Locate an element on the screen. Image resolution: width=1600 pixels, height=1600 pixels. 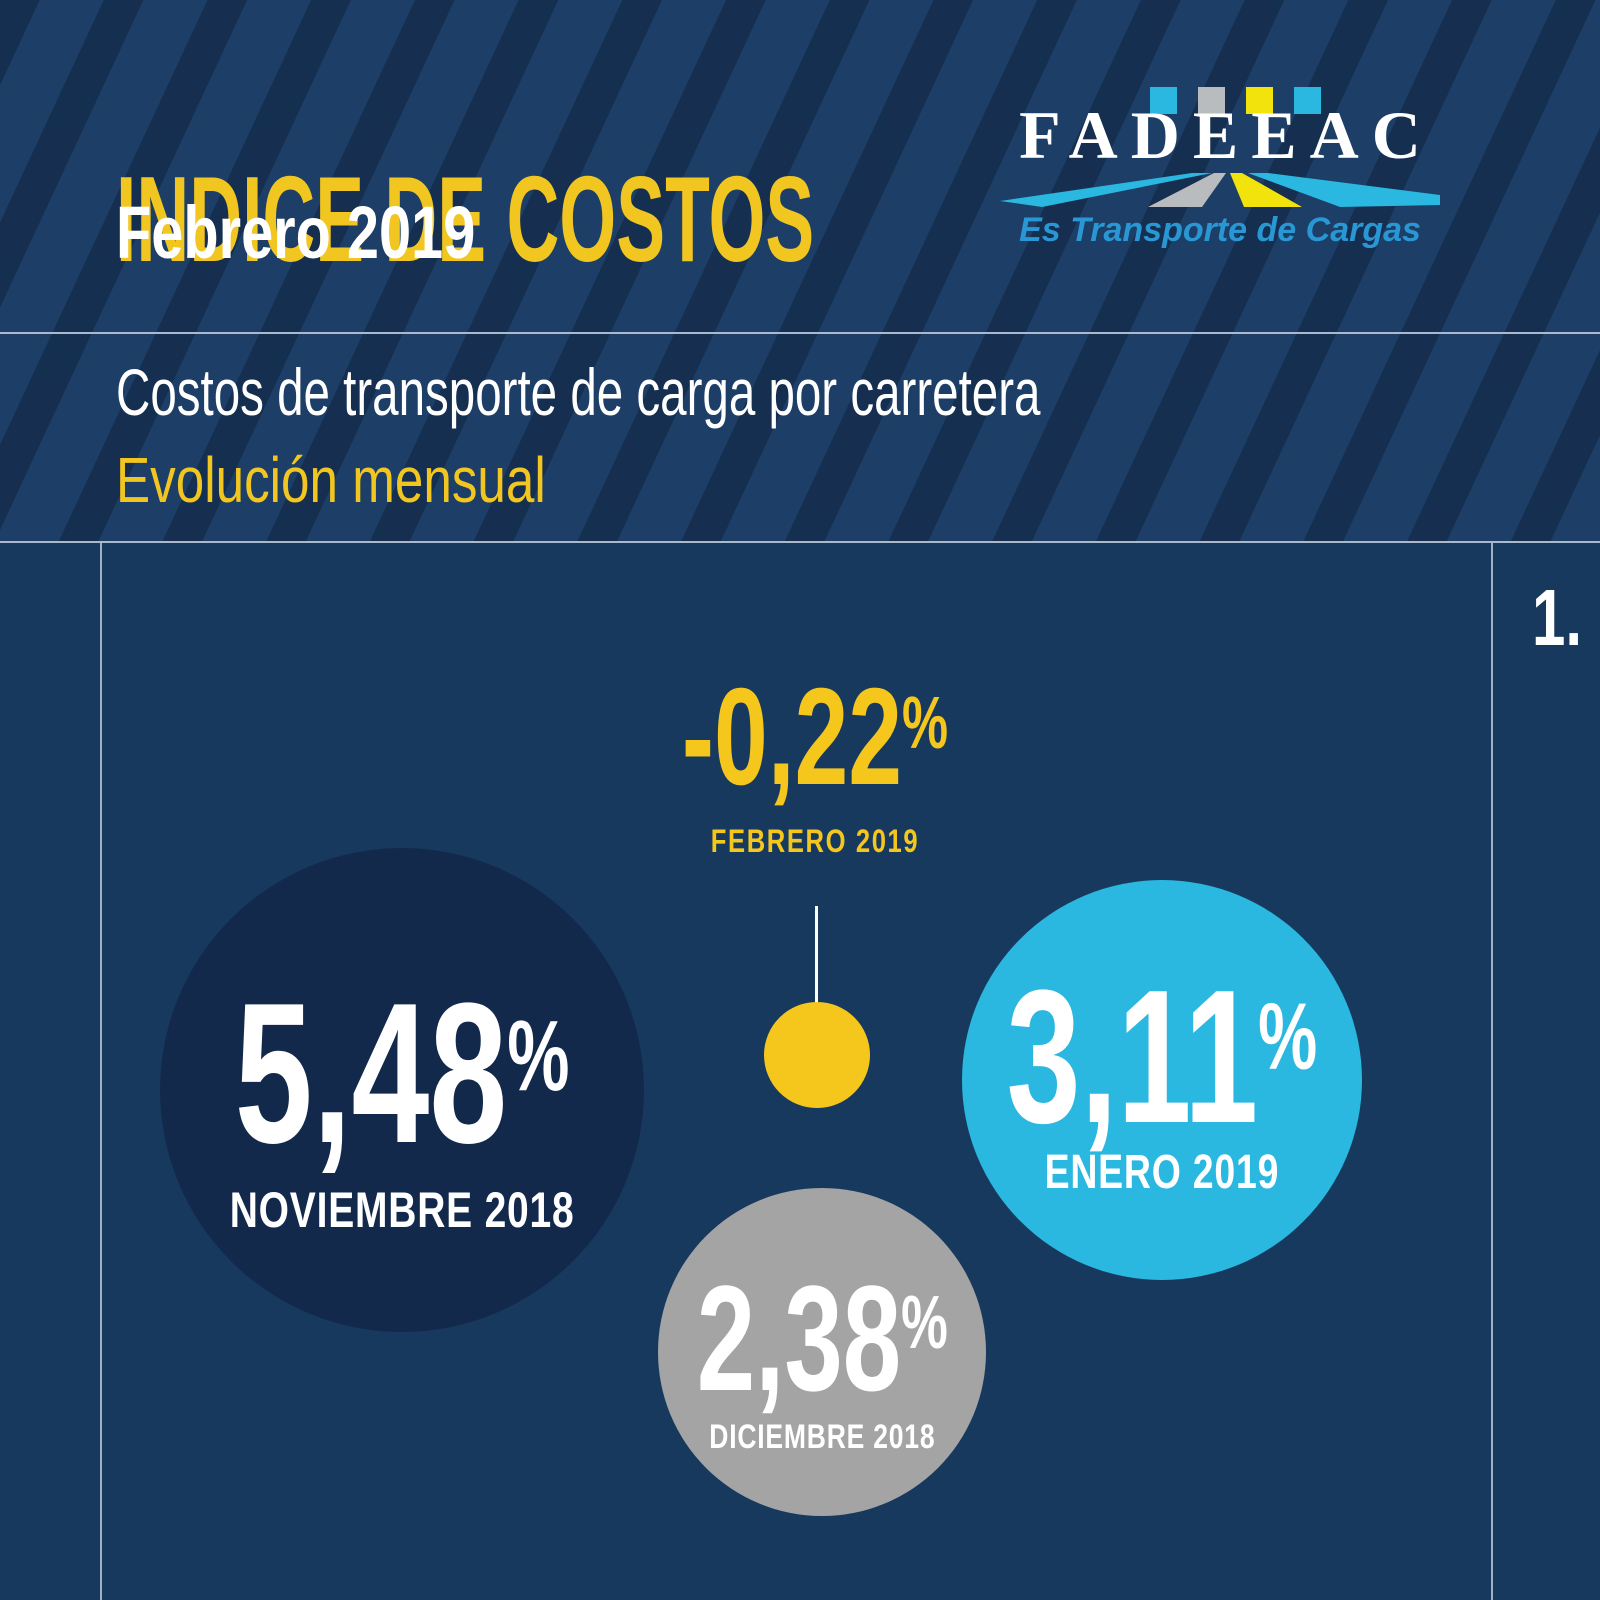
logo-square-gray-icon is located at coordinates (1211, 100).